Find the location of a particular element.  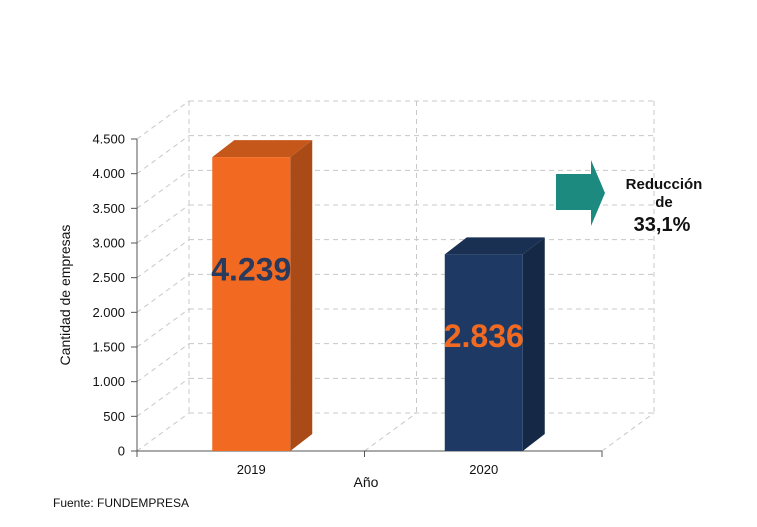

bar-2020 is located at coordinates (494, 344).